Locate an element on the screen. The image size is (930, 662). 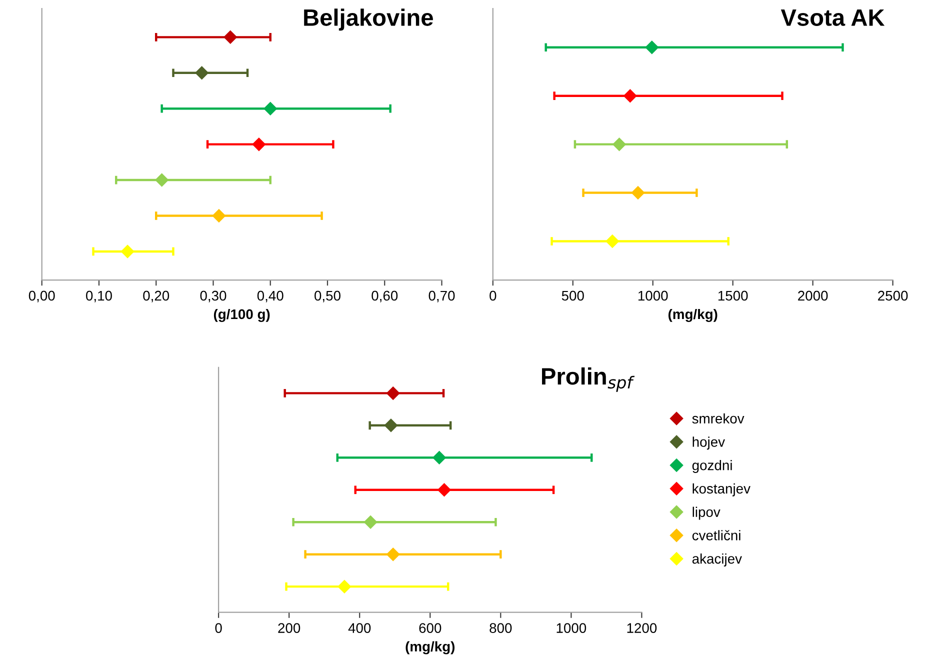
legend-label: cvetlični is located at coordinates (716, 535).